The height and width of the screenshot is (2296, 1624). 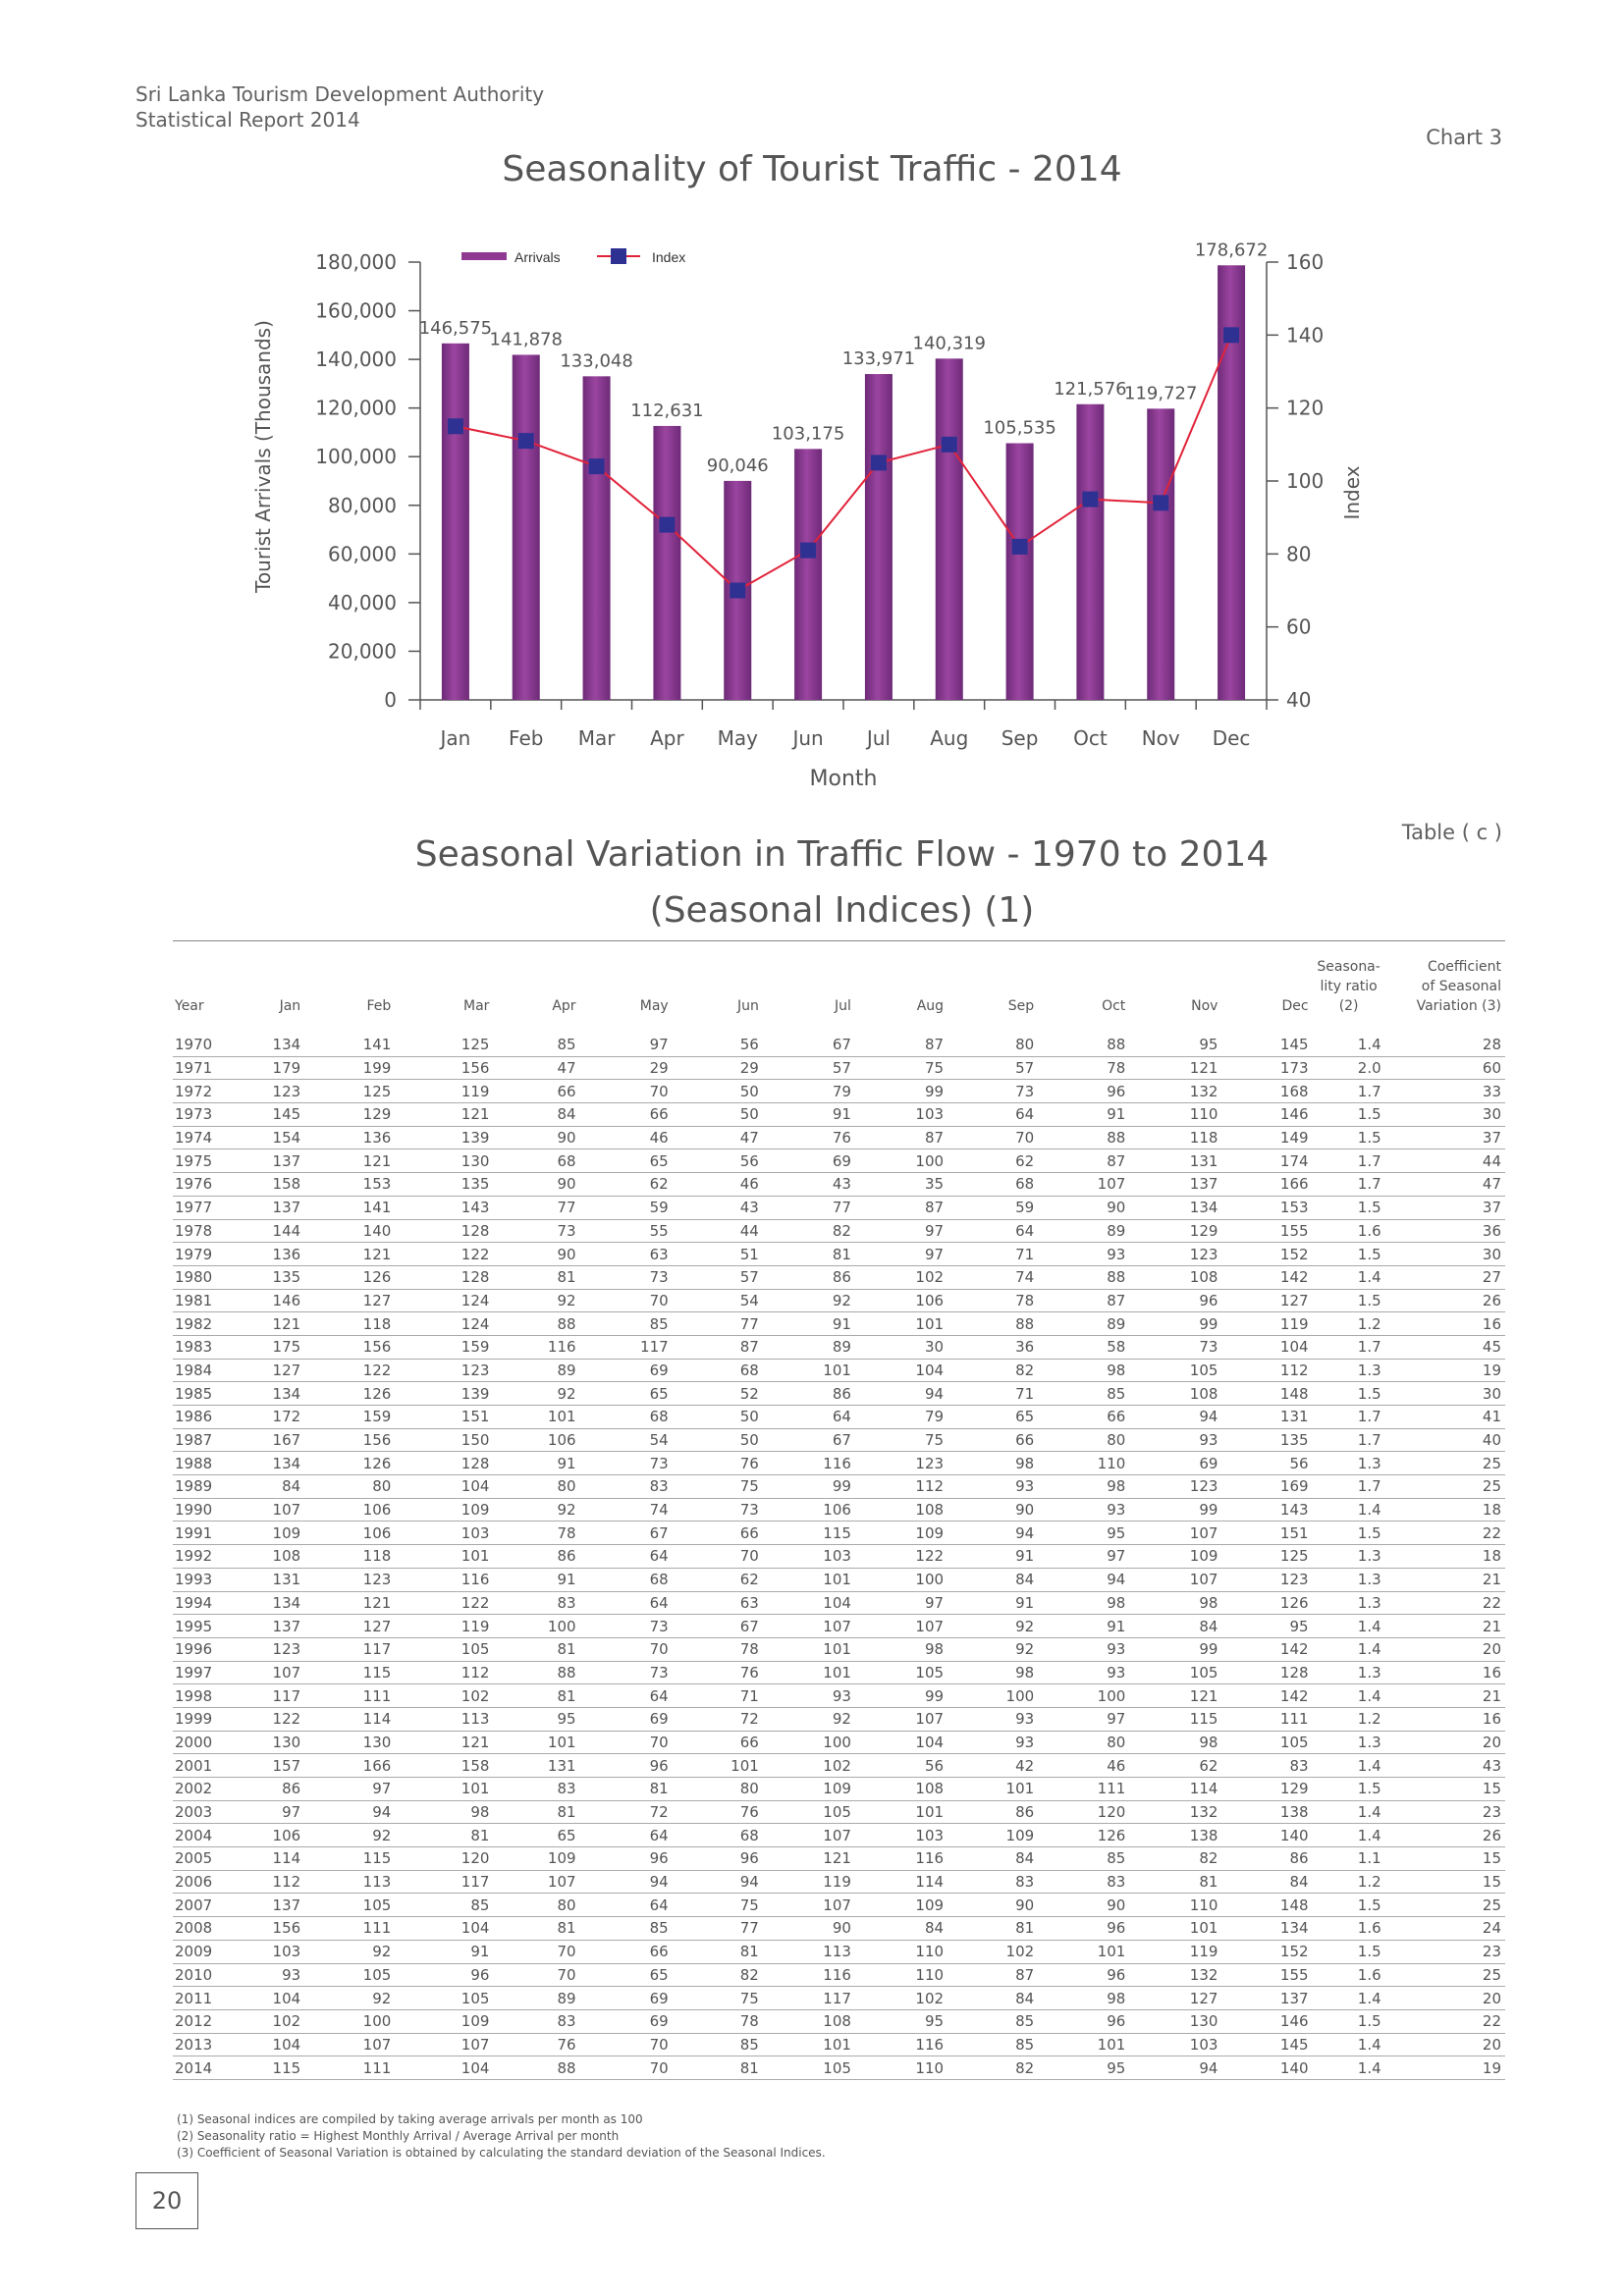 What do you see at coordinates (1267, 1905) in the screenshot?
I see `table-cell: 148` at bounding box center [1267, 1905].